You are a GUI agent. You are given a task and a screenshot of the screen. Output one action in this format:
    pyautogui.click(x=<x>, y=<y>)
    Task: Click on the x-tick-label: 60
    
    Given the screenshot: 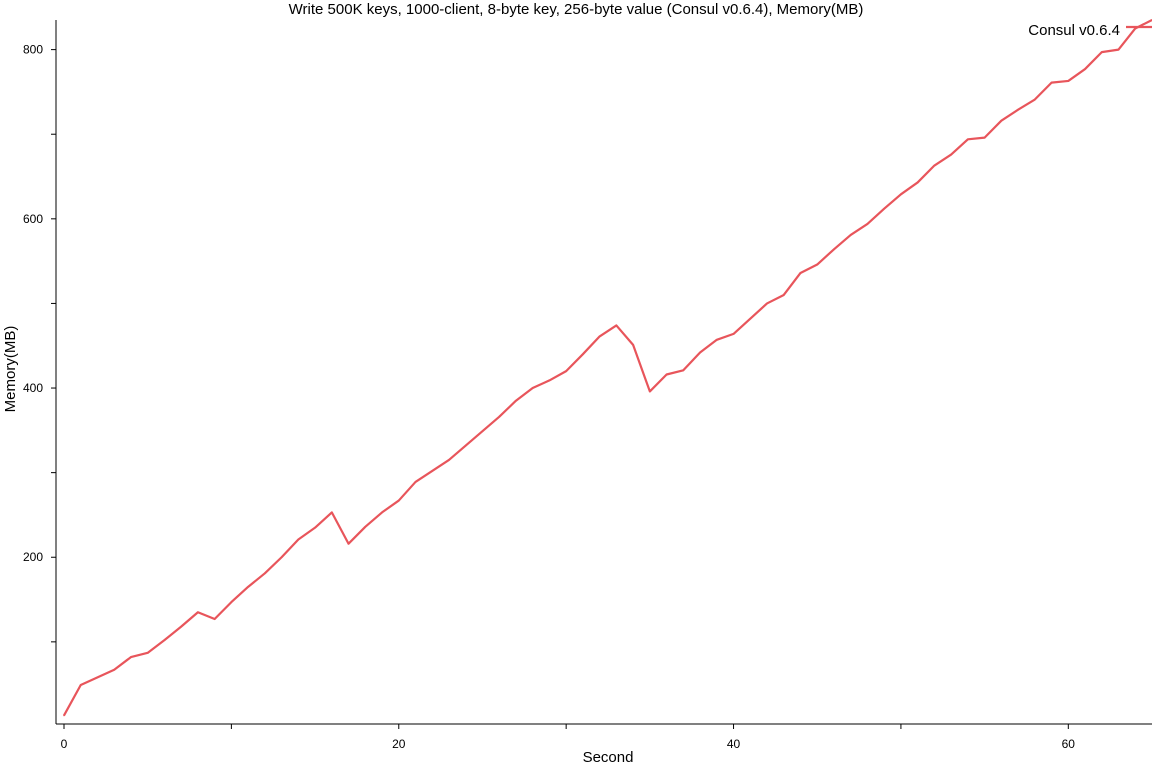 What is the action you would take?
    pyautogui.click(x=1069, y=744)
    